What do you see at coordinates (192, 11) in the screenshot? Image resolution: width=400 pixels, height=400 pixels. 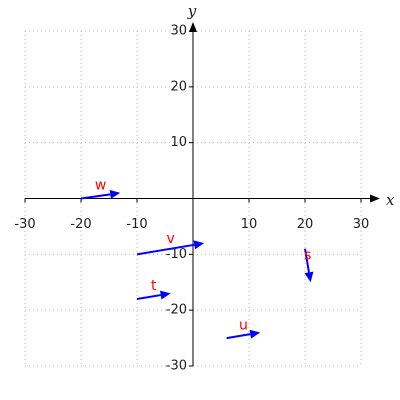 I see `y-axis-label: y` at bounding box center [192, 11].